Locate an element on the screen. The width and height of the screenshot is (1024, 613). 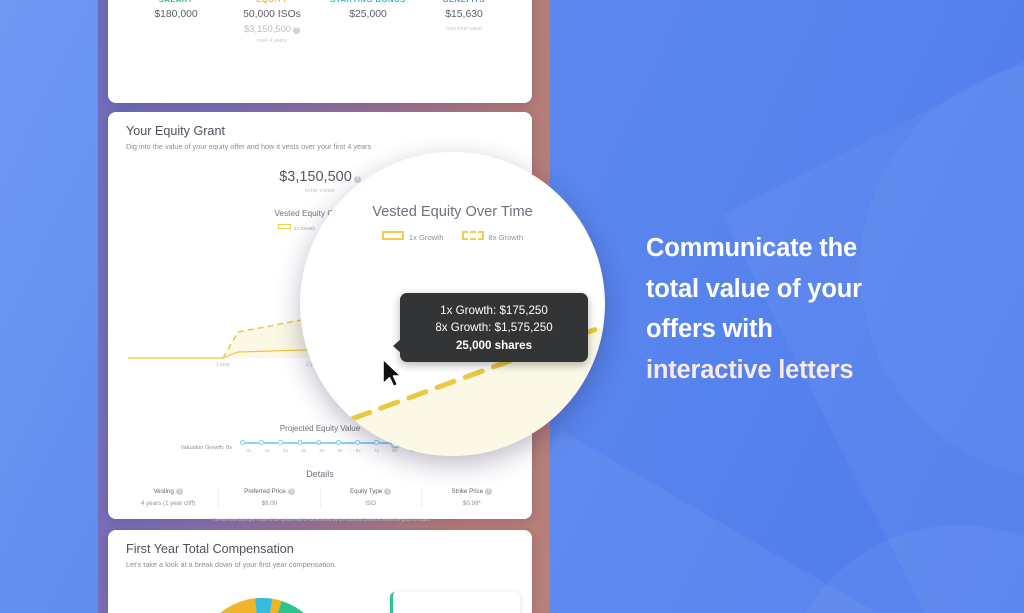
details-title: Details is located at coordinates (320, 473).